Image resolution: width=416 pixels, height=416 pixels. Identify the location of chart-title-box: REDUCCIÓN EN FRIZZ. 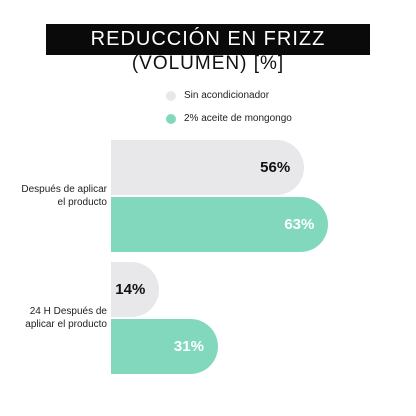
(208, 39).